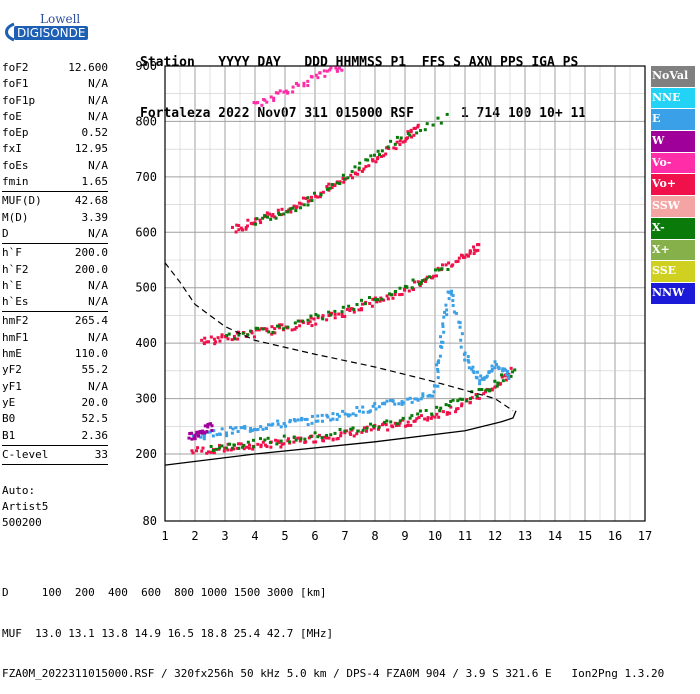  I want to click on param-name: h`F2, so click(15, 269).